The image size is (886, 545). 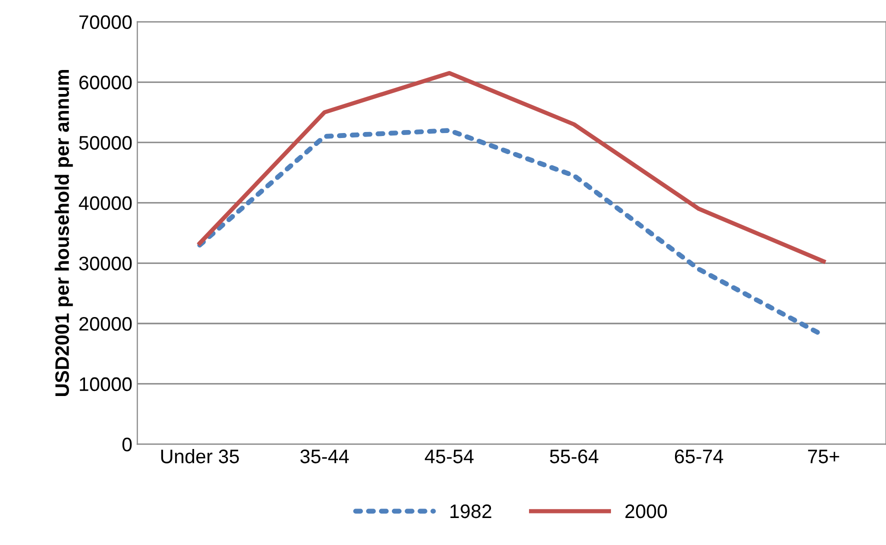 What do you see at coordinates (105, 203) in the screenshot?
I see `y-tick-label: 40000` at bounding box center [105, 203].